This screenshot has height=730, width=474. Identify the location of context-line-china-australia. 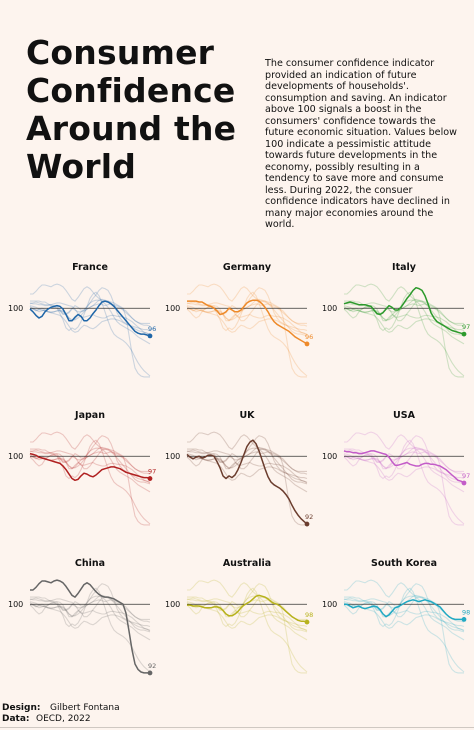
(90, 608).